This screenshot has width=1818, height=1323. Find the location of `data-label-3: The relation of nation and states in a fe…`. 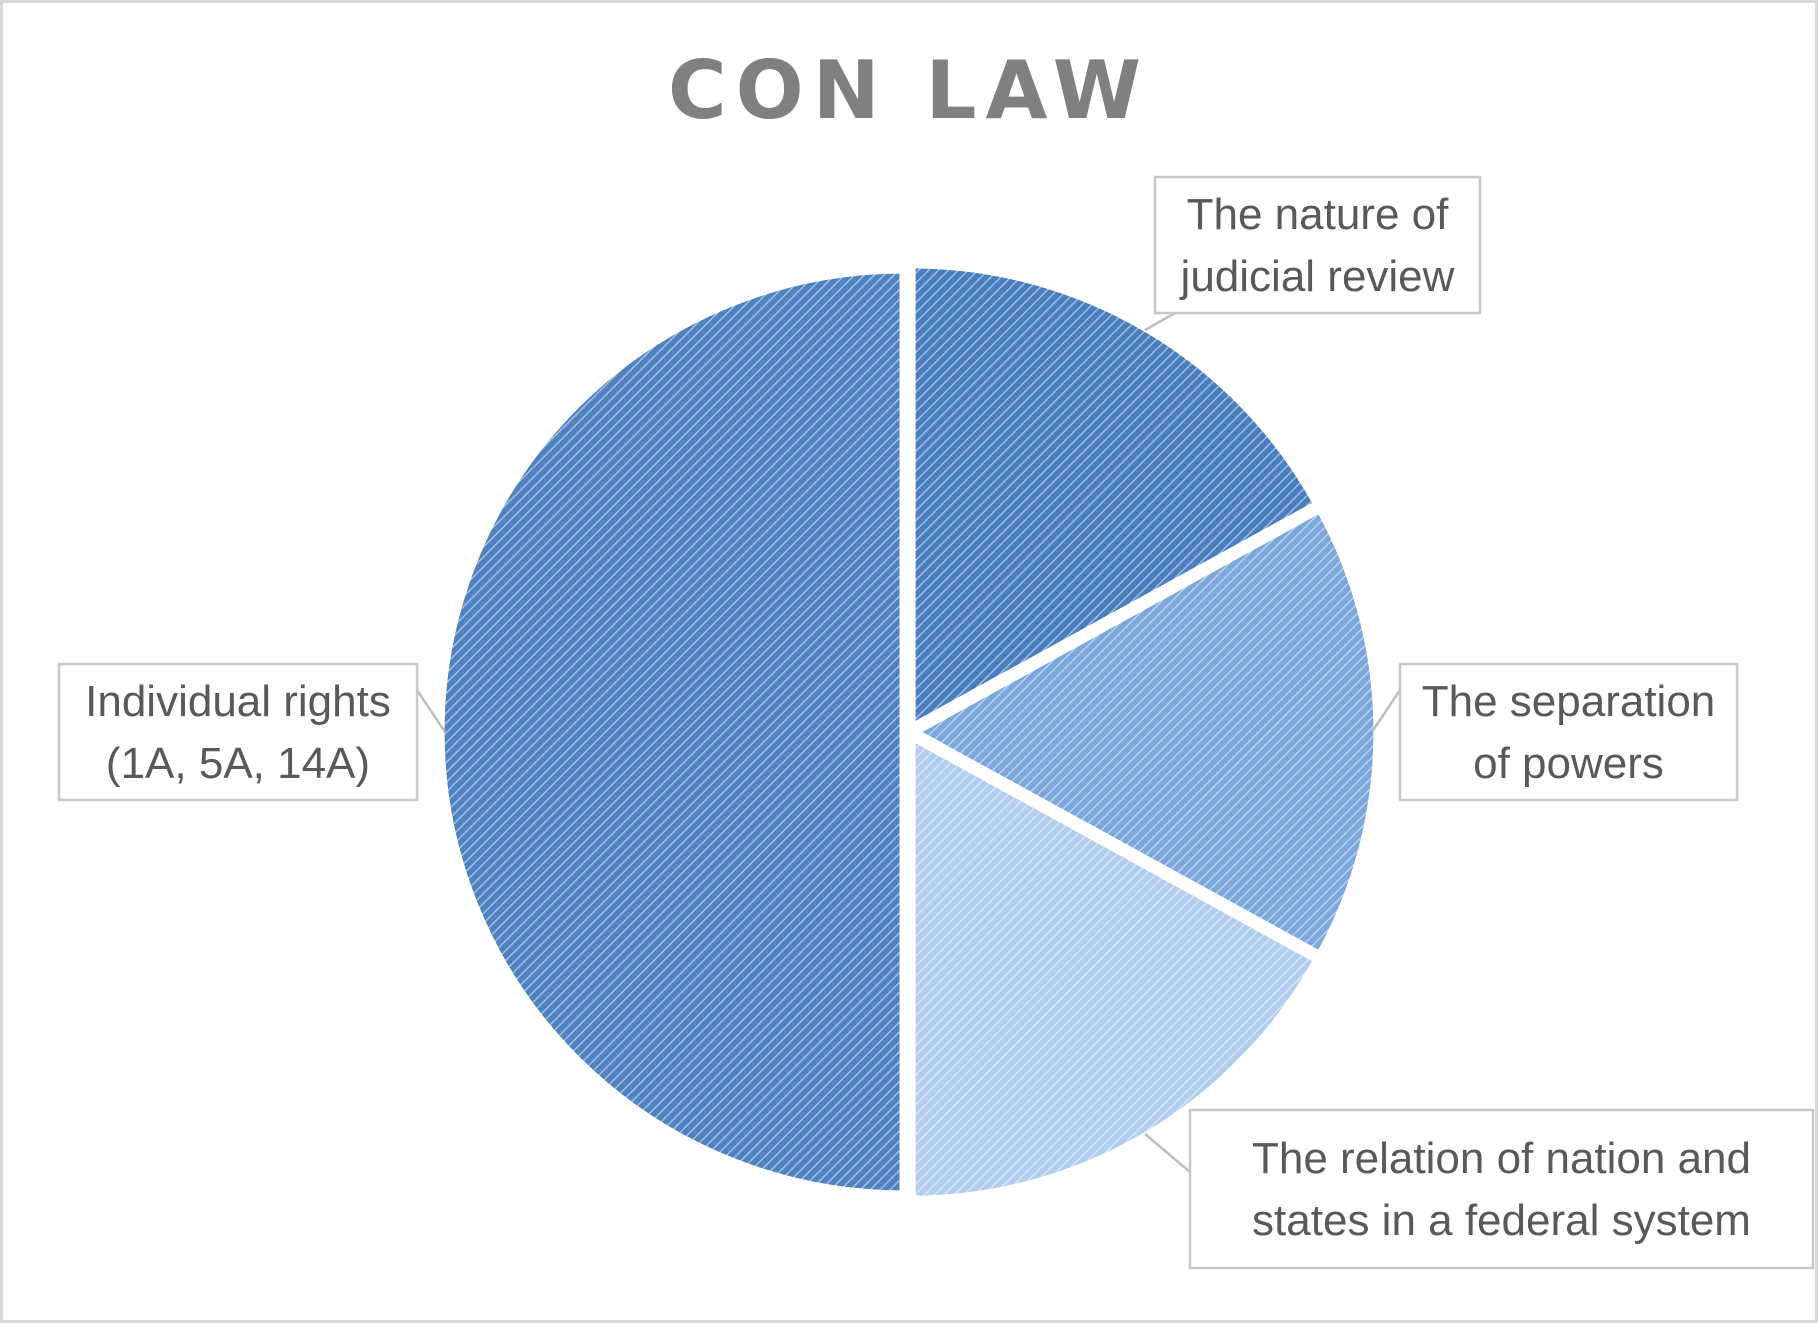

data-label-3: The relation of nation and states in a fe… is located at coordinates (1501, 1189).